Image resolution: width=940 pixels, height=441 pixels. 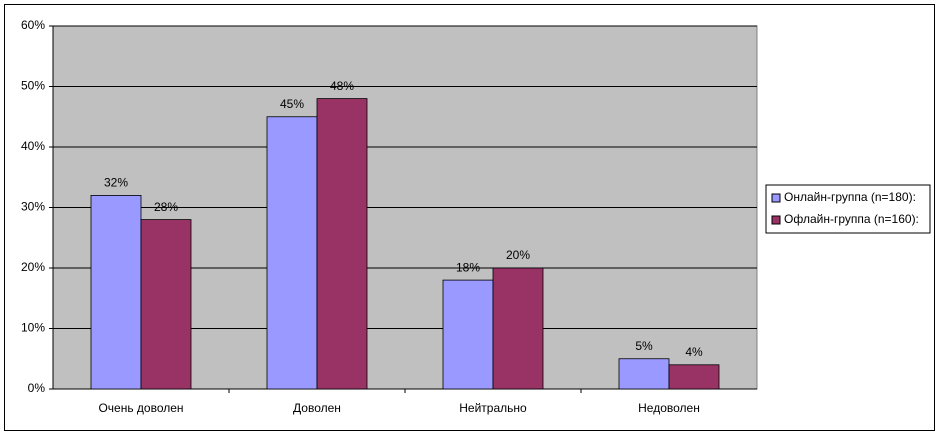 What do you see at coordinates (37, 388) in the screenshot?
I see `y-tick-label: 0%` at bounding box center [37, 388].